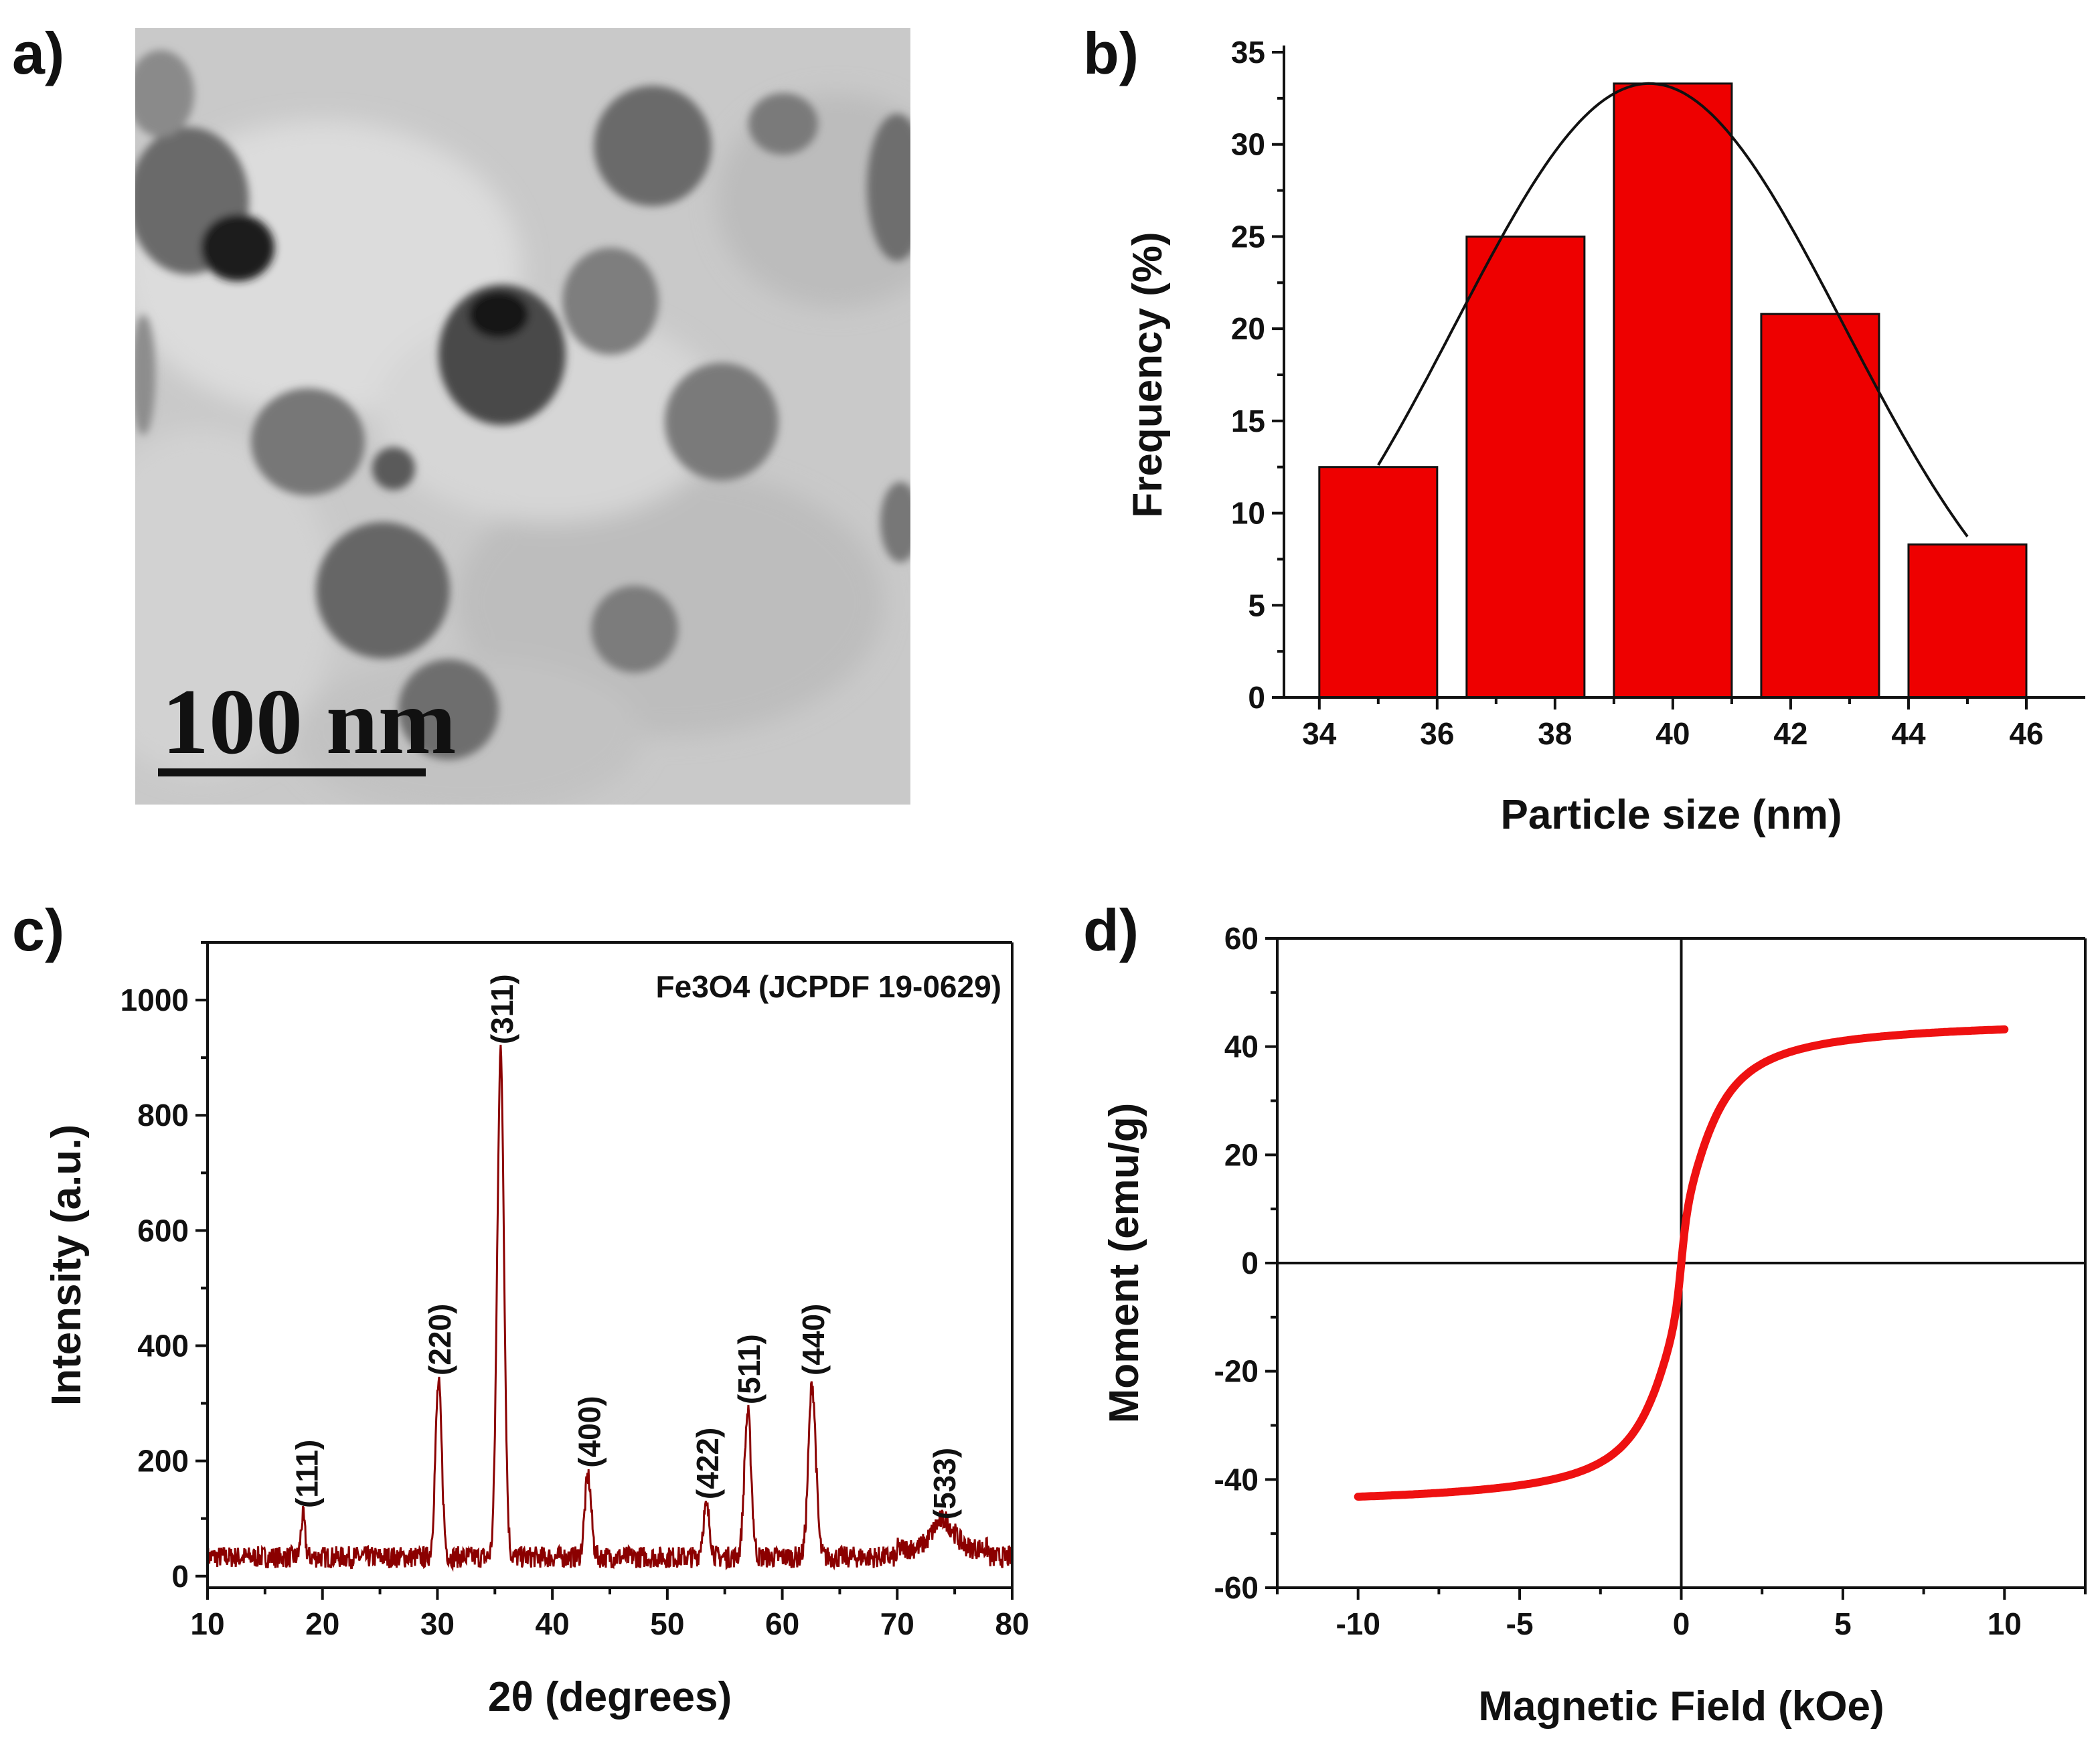 This screenshot has width=2100, height=1749. Describe the element at coordinates (438, 1623) in the screenshot. I see `x-tick-label: 30` at that location.